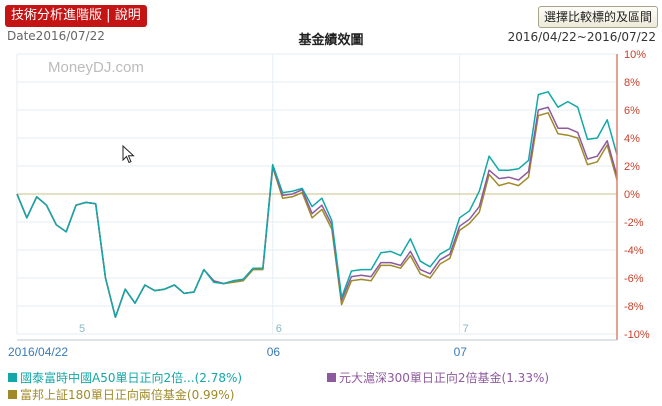 The width and height of the screenshot is (662, 406). I want to click on y-tick-label: 10%, so click(635, 55).